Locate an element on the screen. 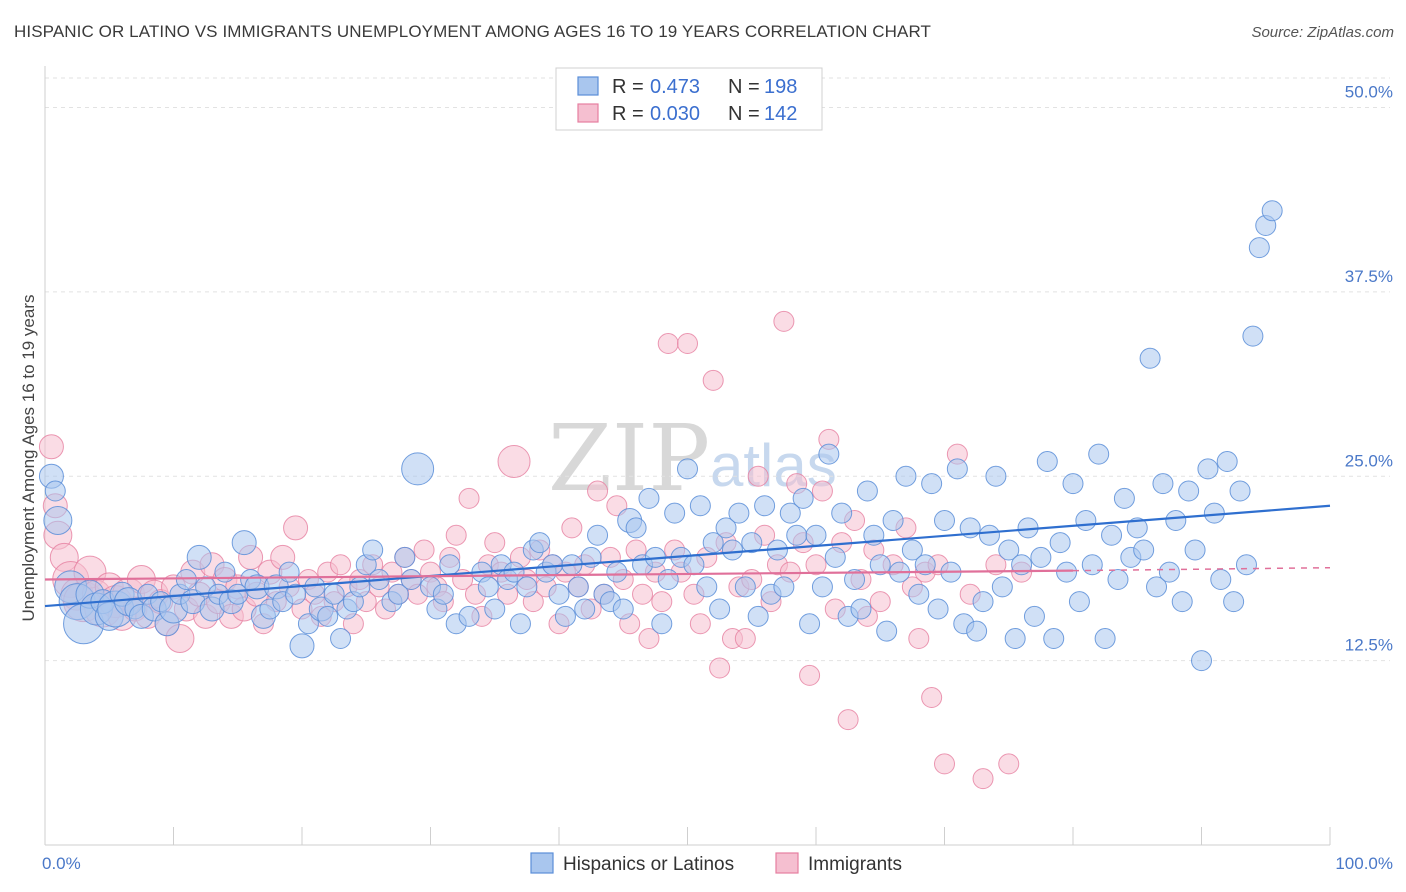 The width and height of the screenshot is (1406, 892). legend-n-label-blue: N = is located at coordinates (744, 87).